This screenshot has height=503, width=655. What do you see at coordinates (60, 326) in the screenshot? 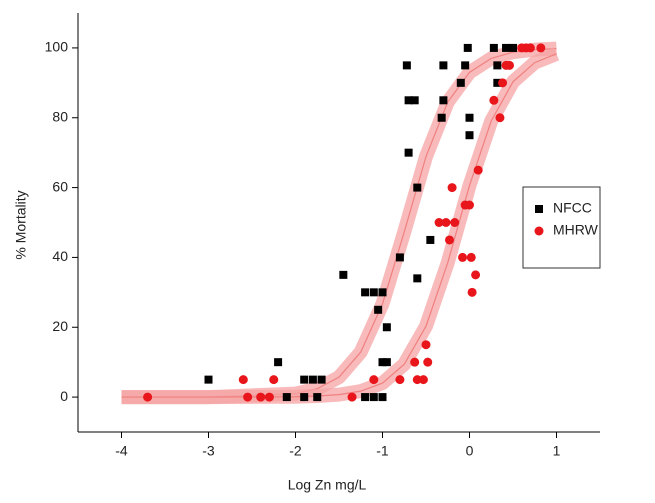
I see `y-tick-label: 20` at bounding box center [60, 326].